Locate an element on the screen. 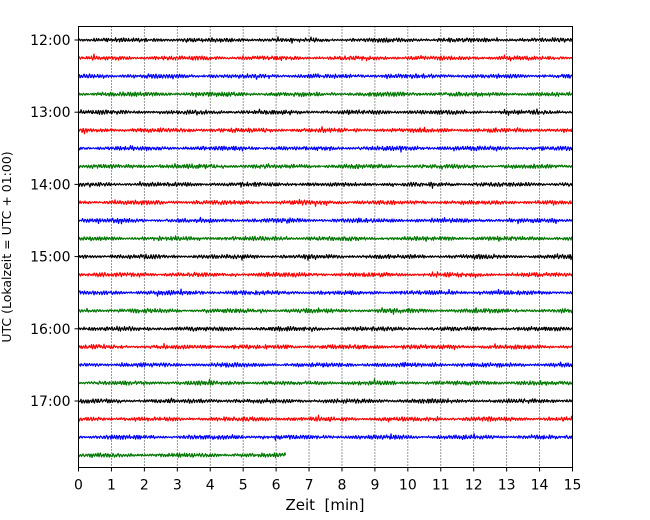  x-tick-label: 4 is located at coordinates (210, 486).